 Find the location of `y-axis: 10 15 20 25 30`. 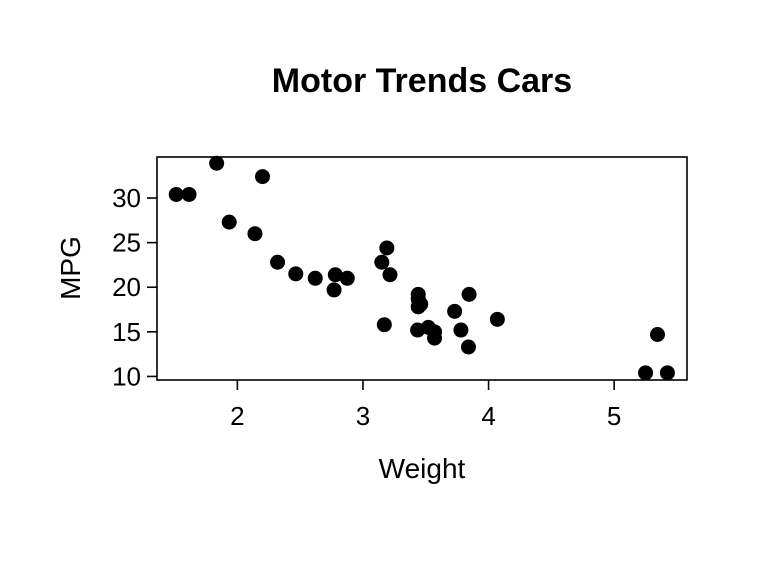

y-axis: 10 15 20 25 30 is located at coordinates (134, 287).